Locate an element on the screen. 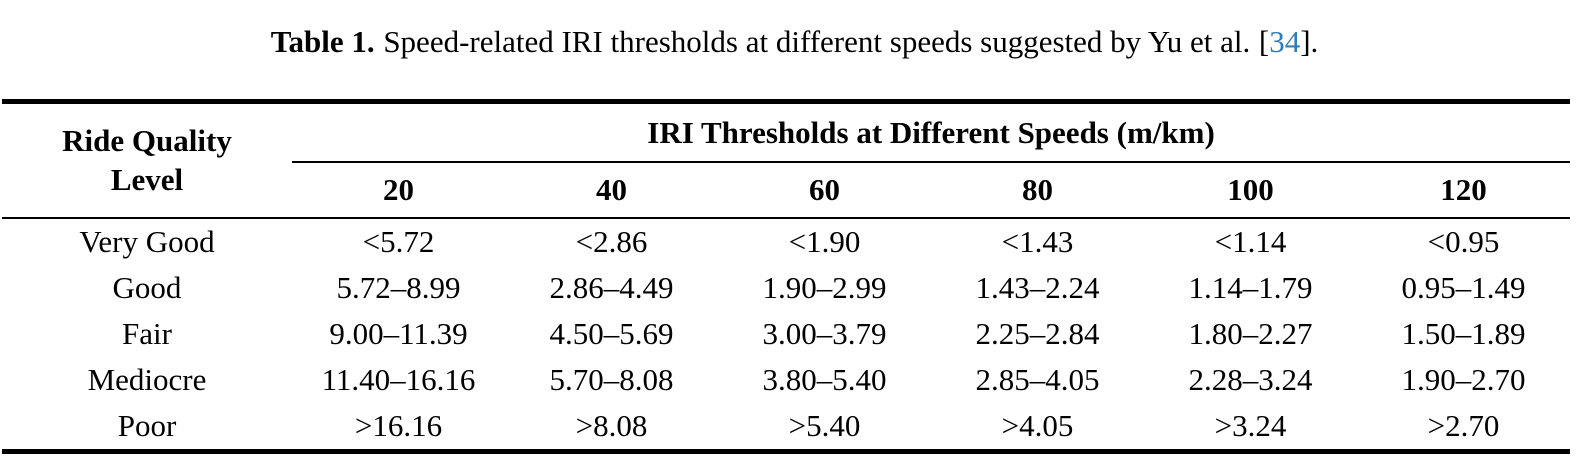 The width and height of the screenshot is (1589, 473). threshold-value-cell: 1.90–2.70 is located at coordinates (1463, 379).